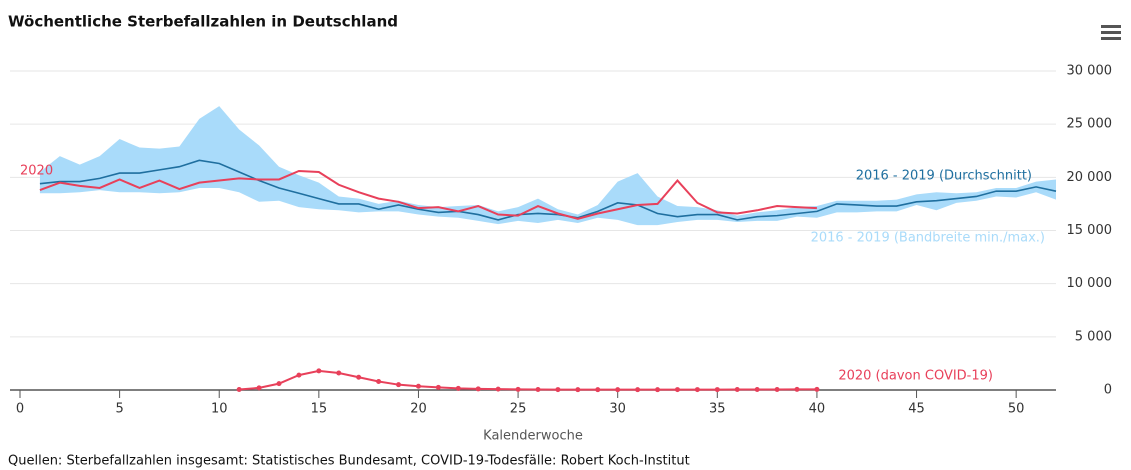  Describe the element at coordinates (817, 409) in the screenshot. I see `x-tick-label: 40` at that location.